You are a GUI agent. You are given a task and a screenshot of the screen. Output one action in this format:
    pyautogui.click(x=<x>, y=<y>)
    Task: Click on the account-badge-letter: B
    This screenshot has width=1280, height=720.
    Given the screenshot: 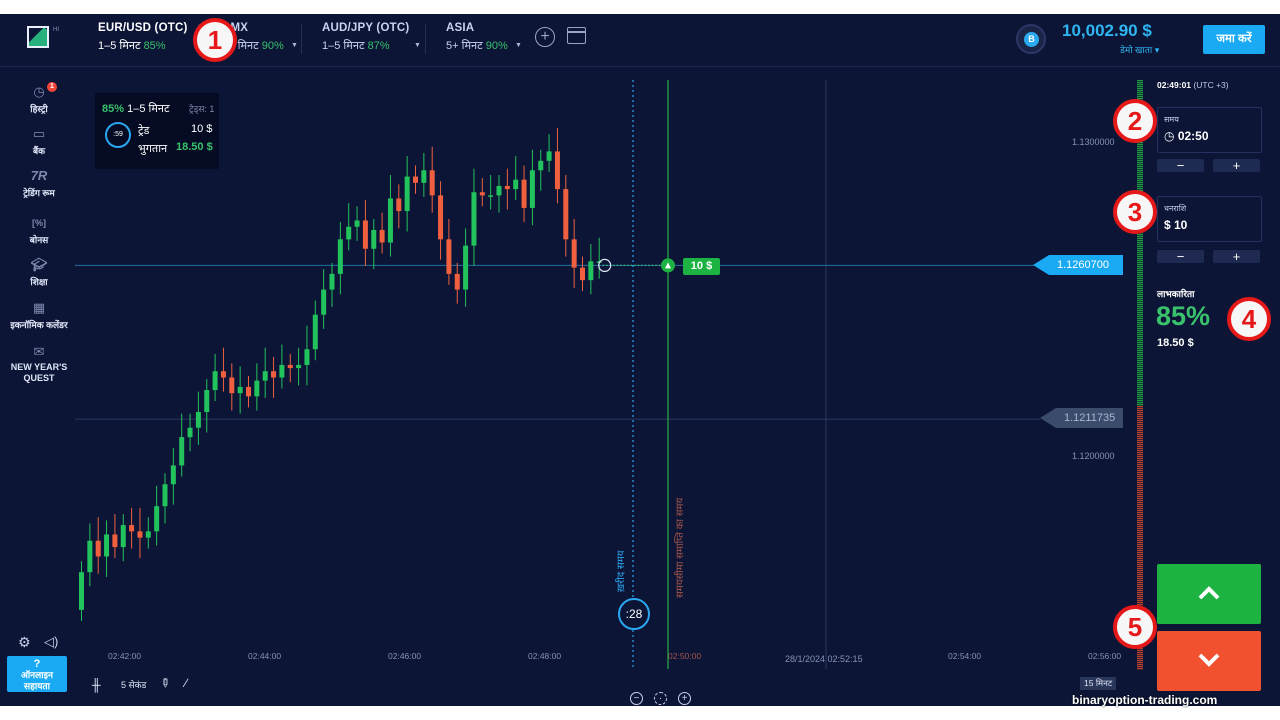 What is the action you would take?
    pyautogui.click(x=1031, y=39)
    